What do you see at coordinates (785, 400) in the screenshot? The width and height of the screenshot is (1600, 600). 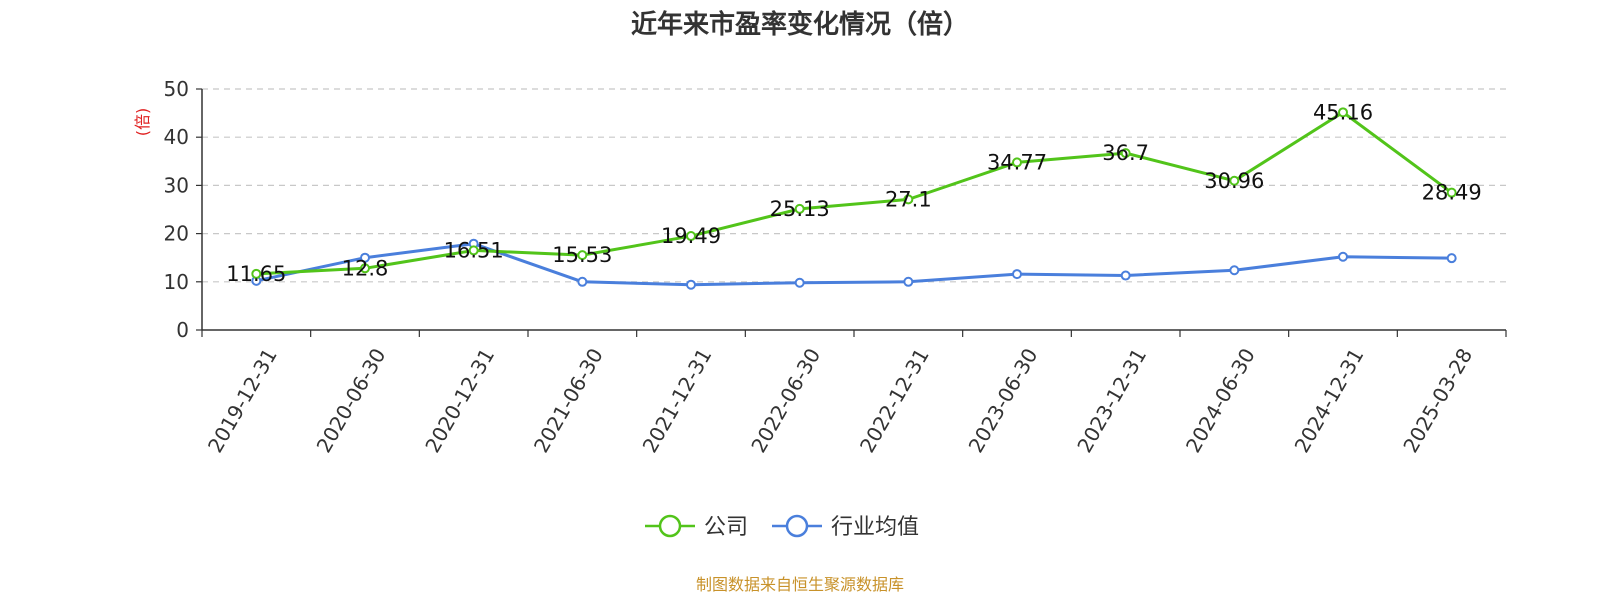 I see `x-tick-label: 2022-06-30` at bounding box center [785, 400].